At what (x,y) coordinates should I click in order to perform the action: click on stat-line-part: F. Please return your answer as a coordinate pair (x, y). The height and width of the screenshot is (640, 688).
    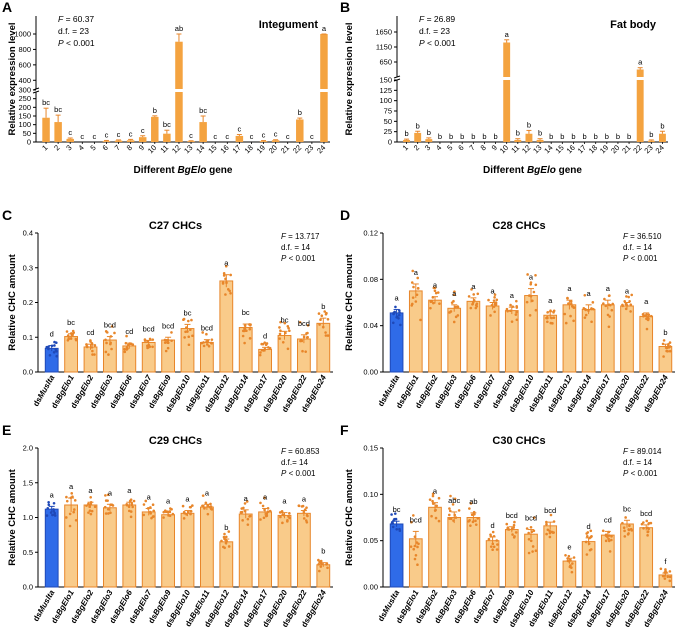
    Looking at the image, I should click on (284, 451).